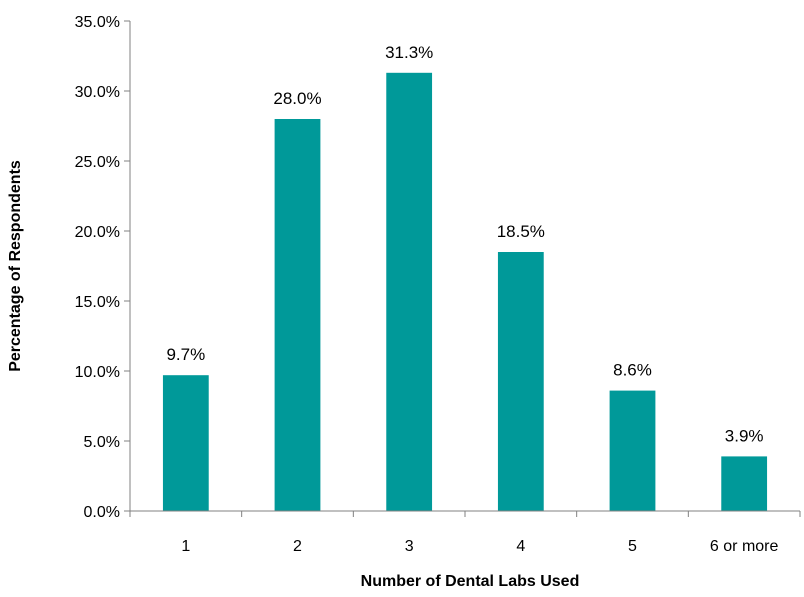 This screenshot has width=804, height=597. Describe the element at coordinates (102, 512) in the screenshot. I see `y-tick-label: 0.0%` at that location.